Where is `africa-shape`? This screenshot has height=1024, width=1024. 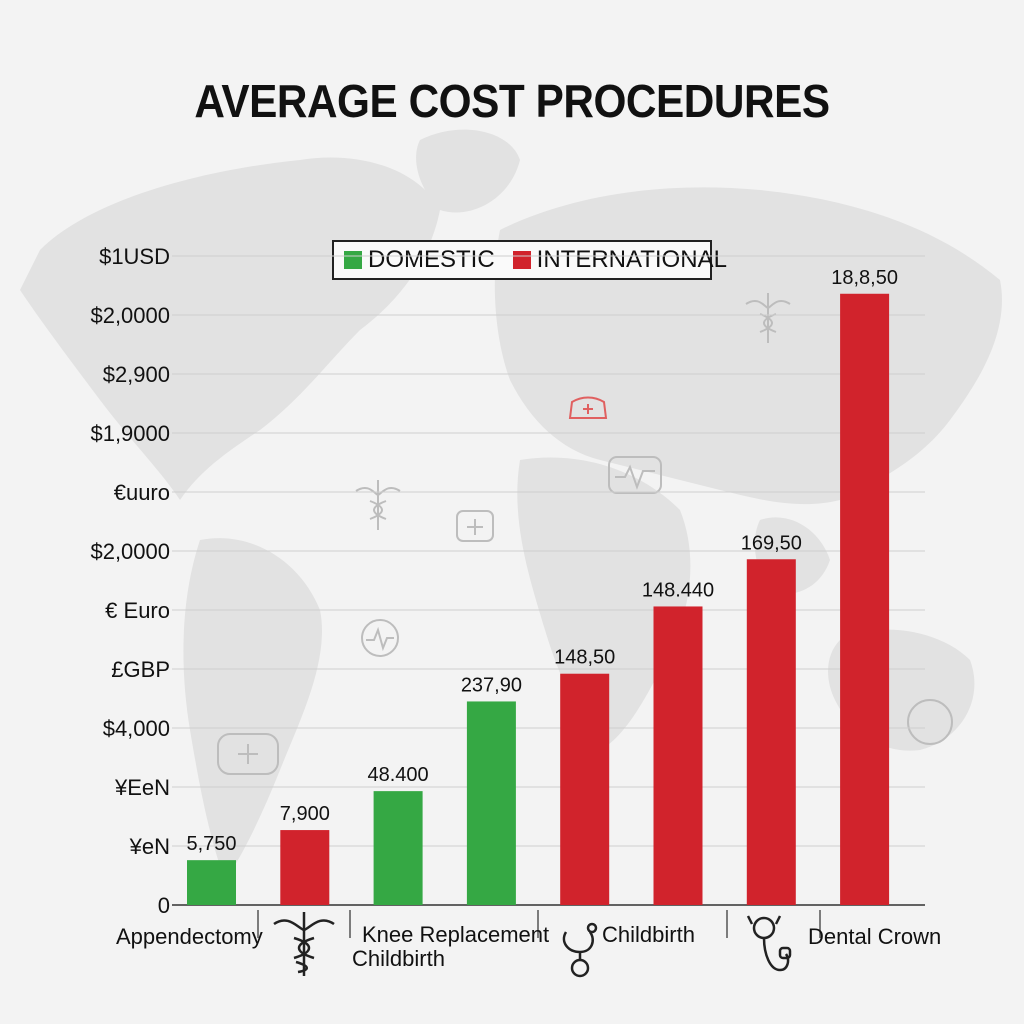
africa-shape is located at coordinates (604, 603).